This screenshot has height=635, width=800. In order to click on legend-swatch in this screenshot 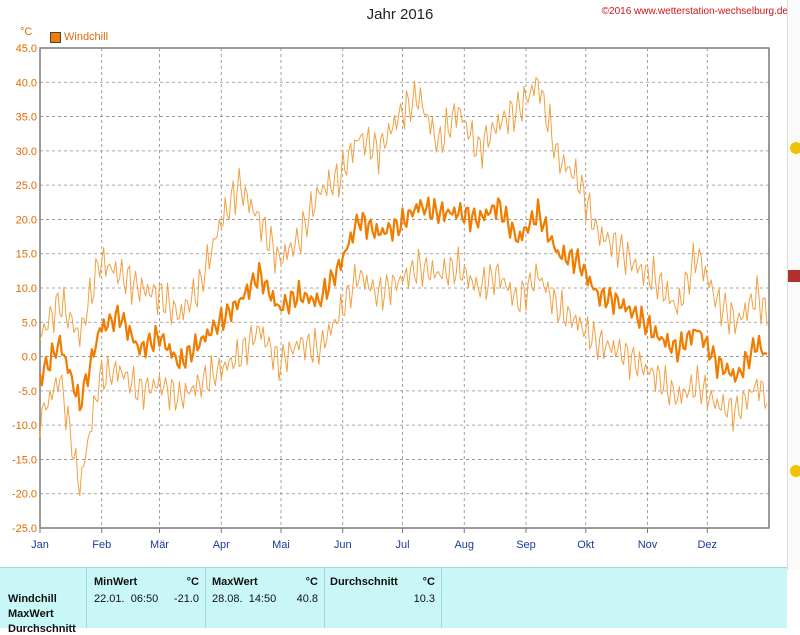, I will do `click(55, 37)`.